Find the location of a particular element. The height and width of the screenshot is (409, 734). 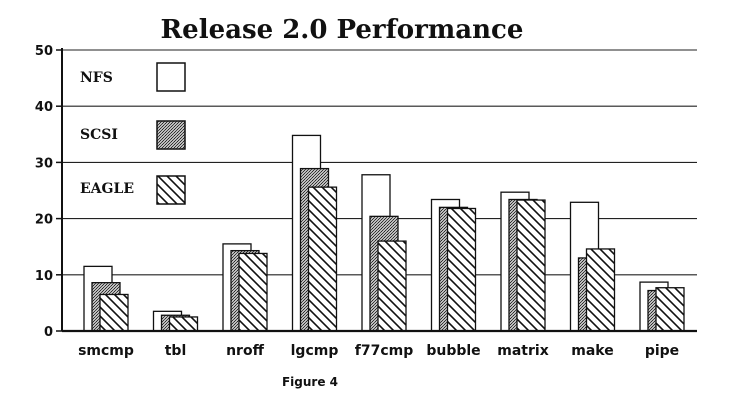

y-tick-label: 40 is located at coordinates (44, 107).